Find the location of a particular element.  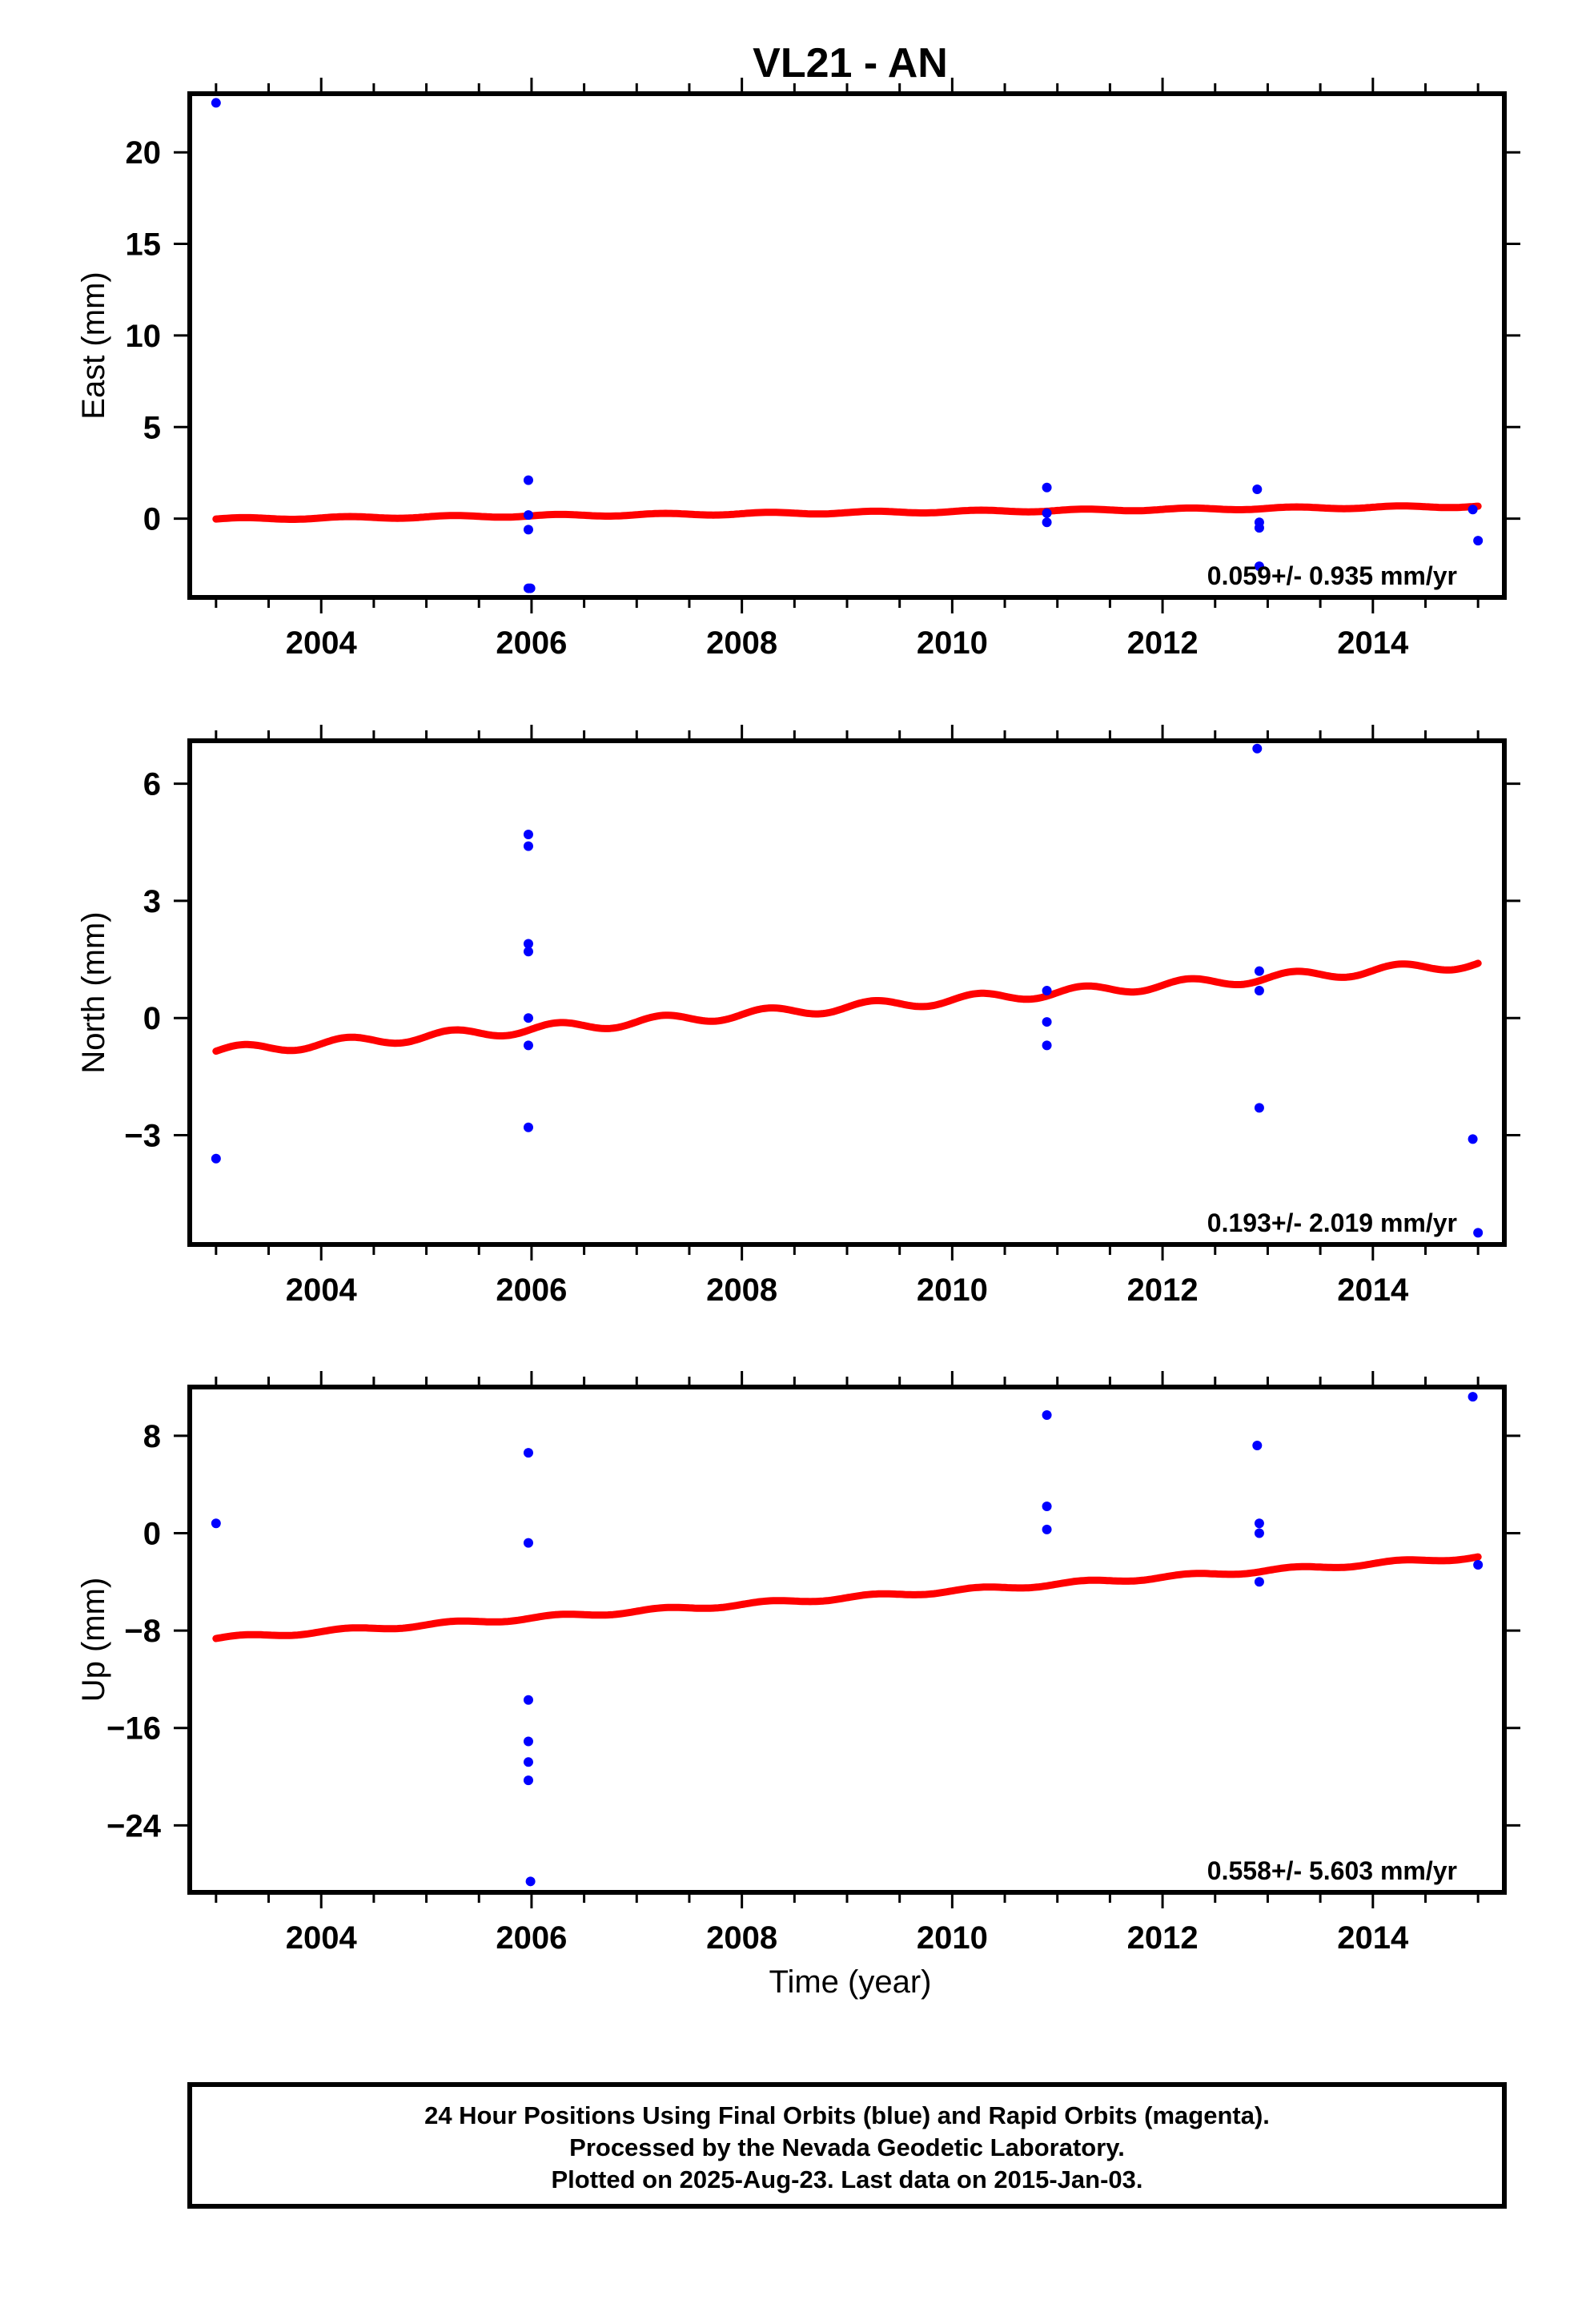

north-y-axis-label: North (mm) is located at coordinates (94, 992).